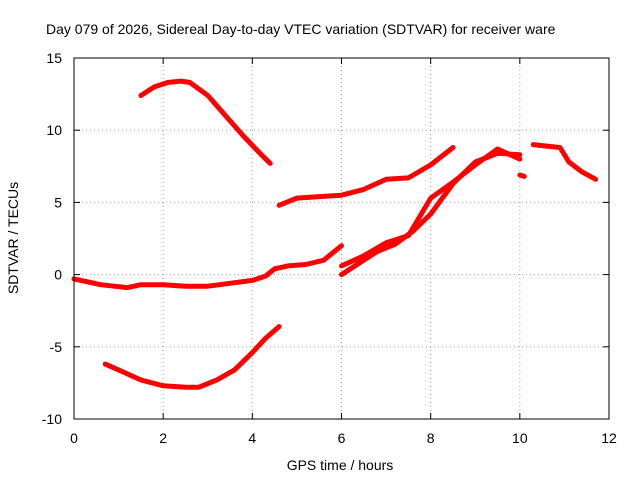 Image resolution: width=640 pixels, height=480 pixels. What do you see at coordinates (74, 438) in the screenshot?
I see `x-tick-label: 0` at bounding box center [74, 438].